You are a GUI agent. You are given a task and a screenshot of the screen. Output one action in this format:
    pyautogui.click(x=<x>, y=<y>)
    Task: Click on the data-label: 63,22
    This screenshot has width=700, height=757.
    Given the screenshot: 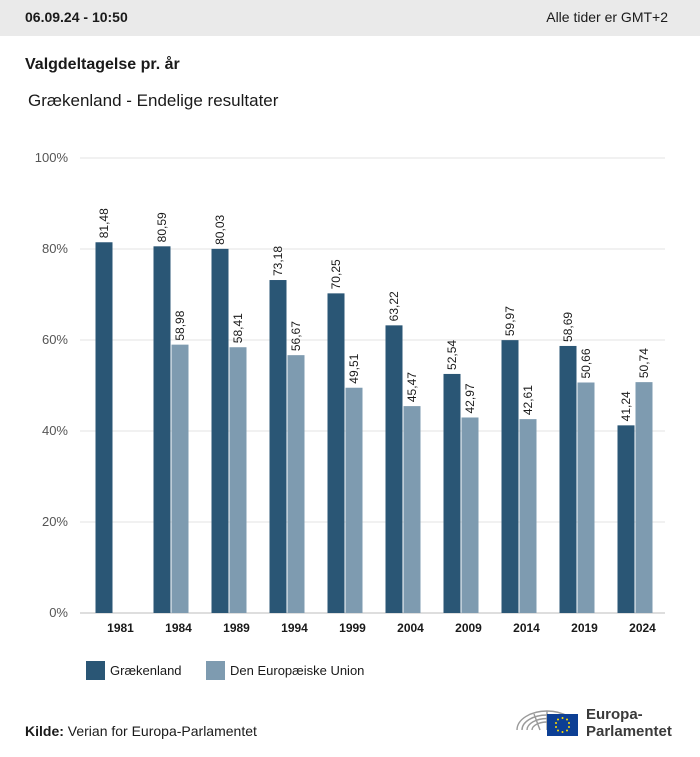 What is the action you would take?
    pyautogui.click(x=394, y=306)
    